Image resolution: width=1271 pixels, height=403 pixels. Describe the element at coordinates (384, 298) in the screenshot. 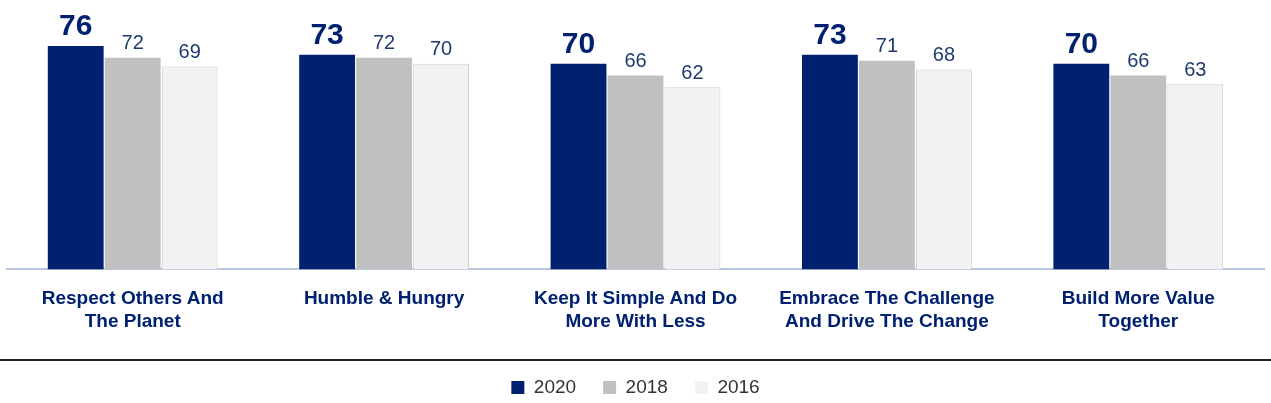

I see `x-tick-label: Humble & Hungry` at that location.